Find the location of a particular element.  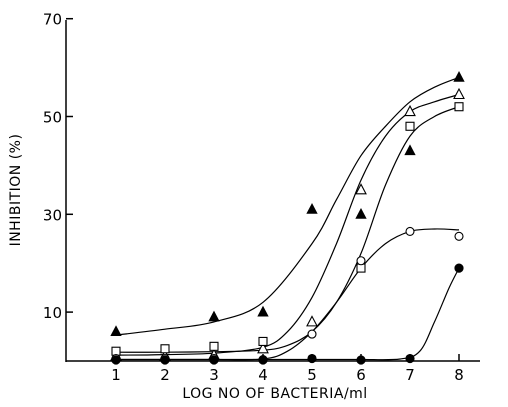

x-tick-label-7: 7 is located at coordinates (410, 375).